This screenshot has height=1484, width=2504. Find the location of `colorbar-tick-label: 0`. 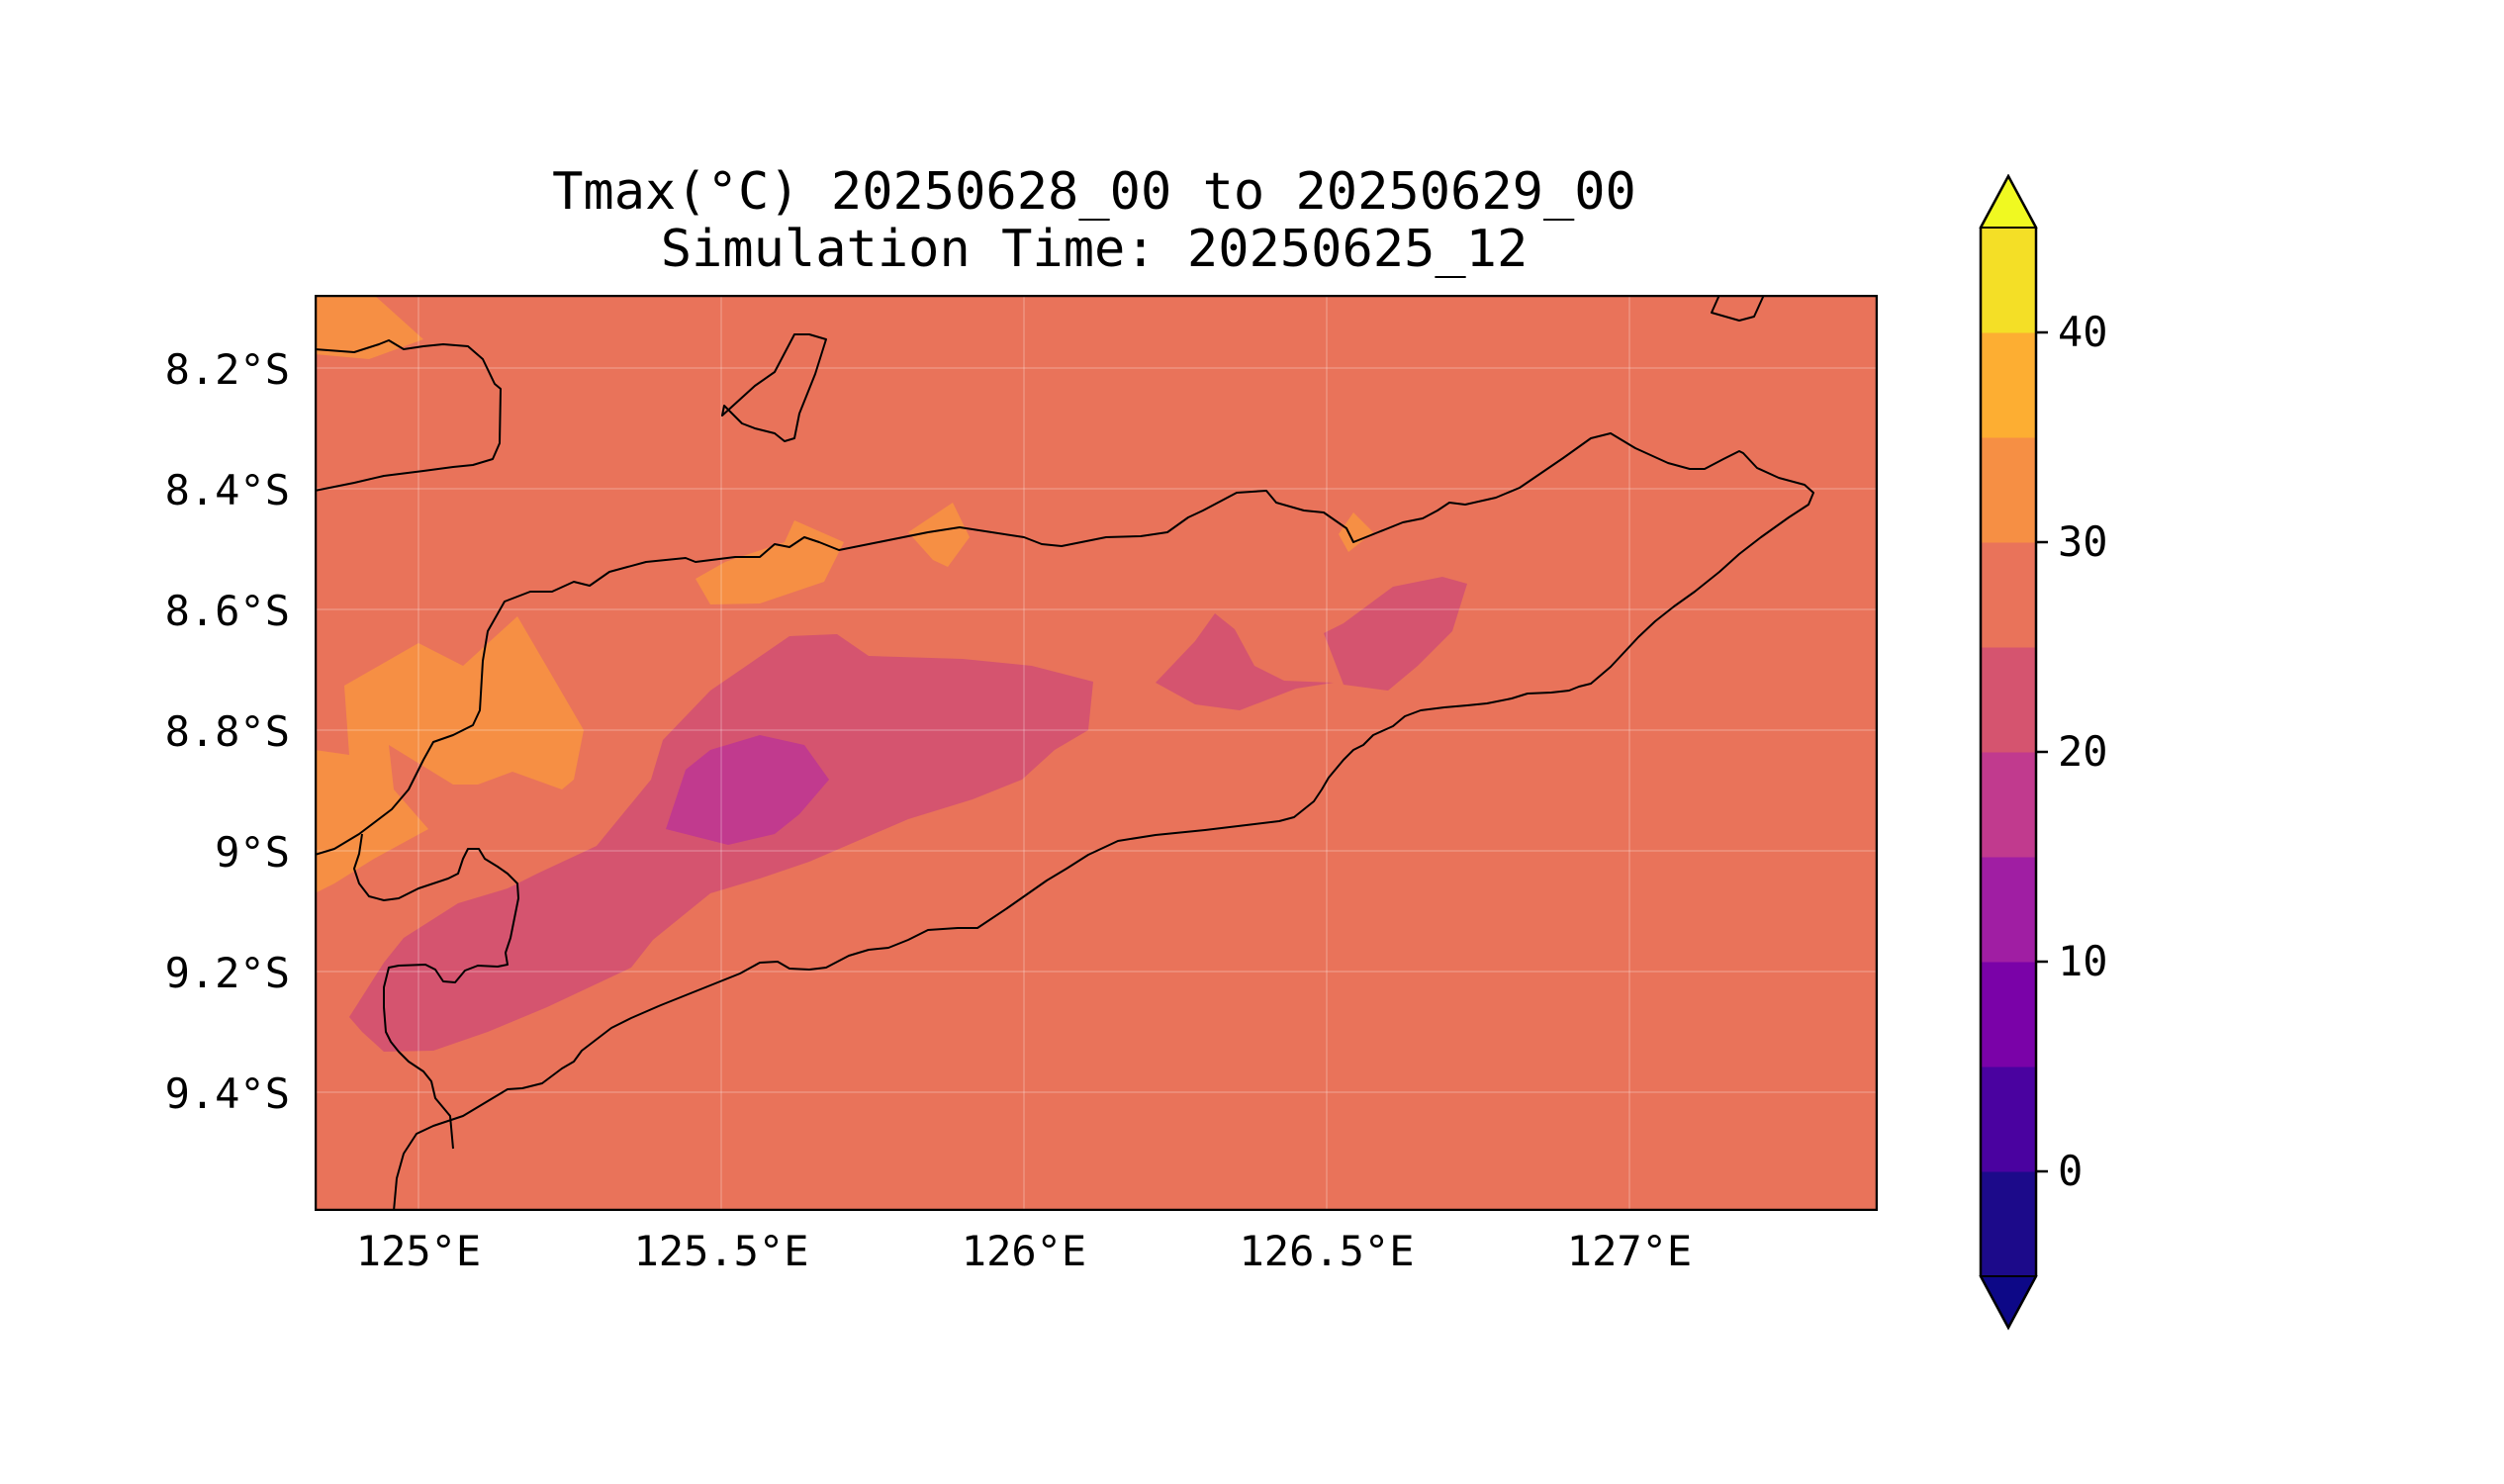

colorbar-tick-label: 0 is located at coordinates (2071, 1171).